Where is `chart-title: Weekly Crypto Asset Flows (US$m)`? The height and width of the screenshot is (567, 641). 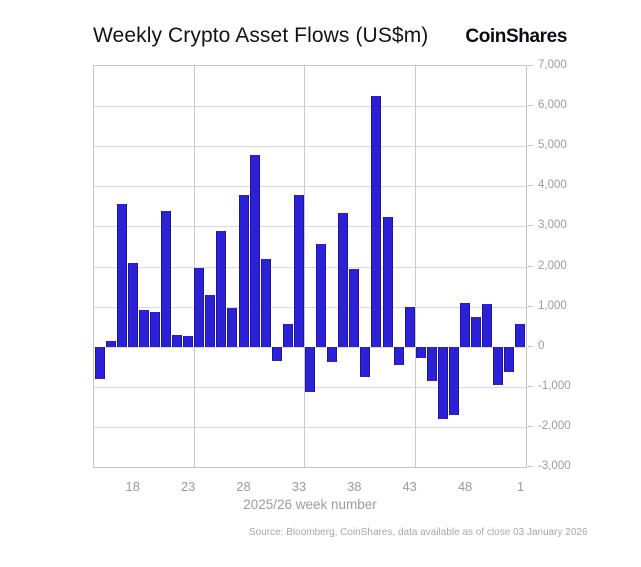
chart-title: Weekly Crypto Asset Flows (US$m) is located at coordinates (261, 35).